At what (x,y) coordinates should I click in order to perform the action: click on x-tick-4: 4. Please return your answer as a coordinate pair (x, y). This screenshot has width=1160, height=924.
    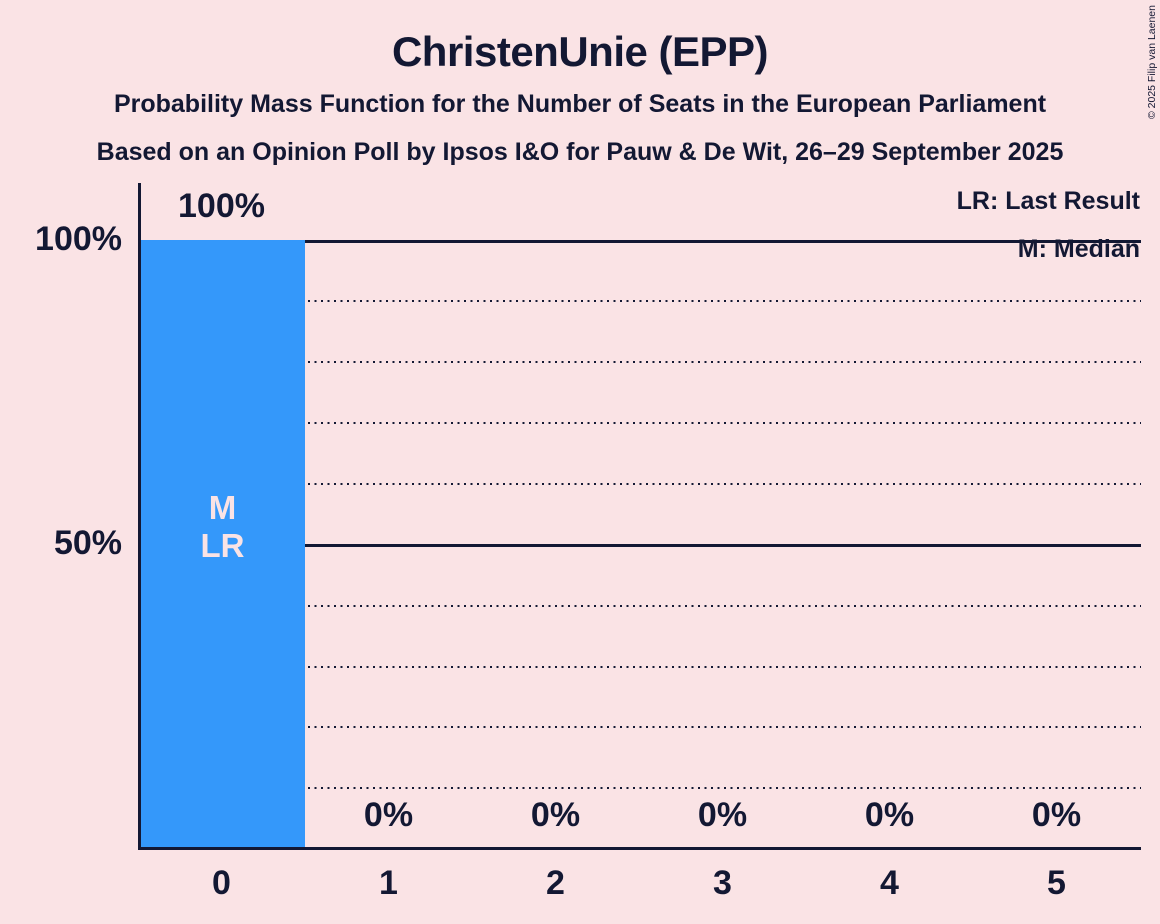
    Looking at the image, I should click on (889, 883).